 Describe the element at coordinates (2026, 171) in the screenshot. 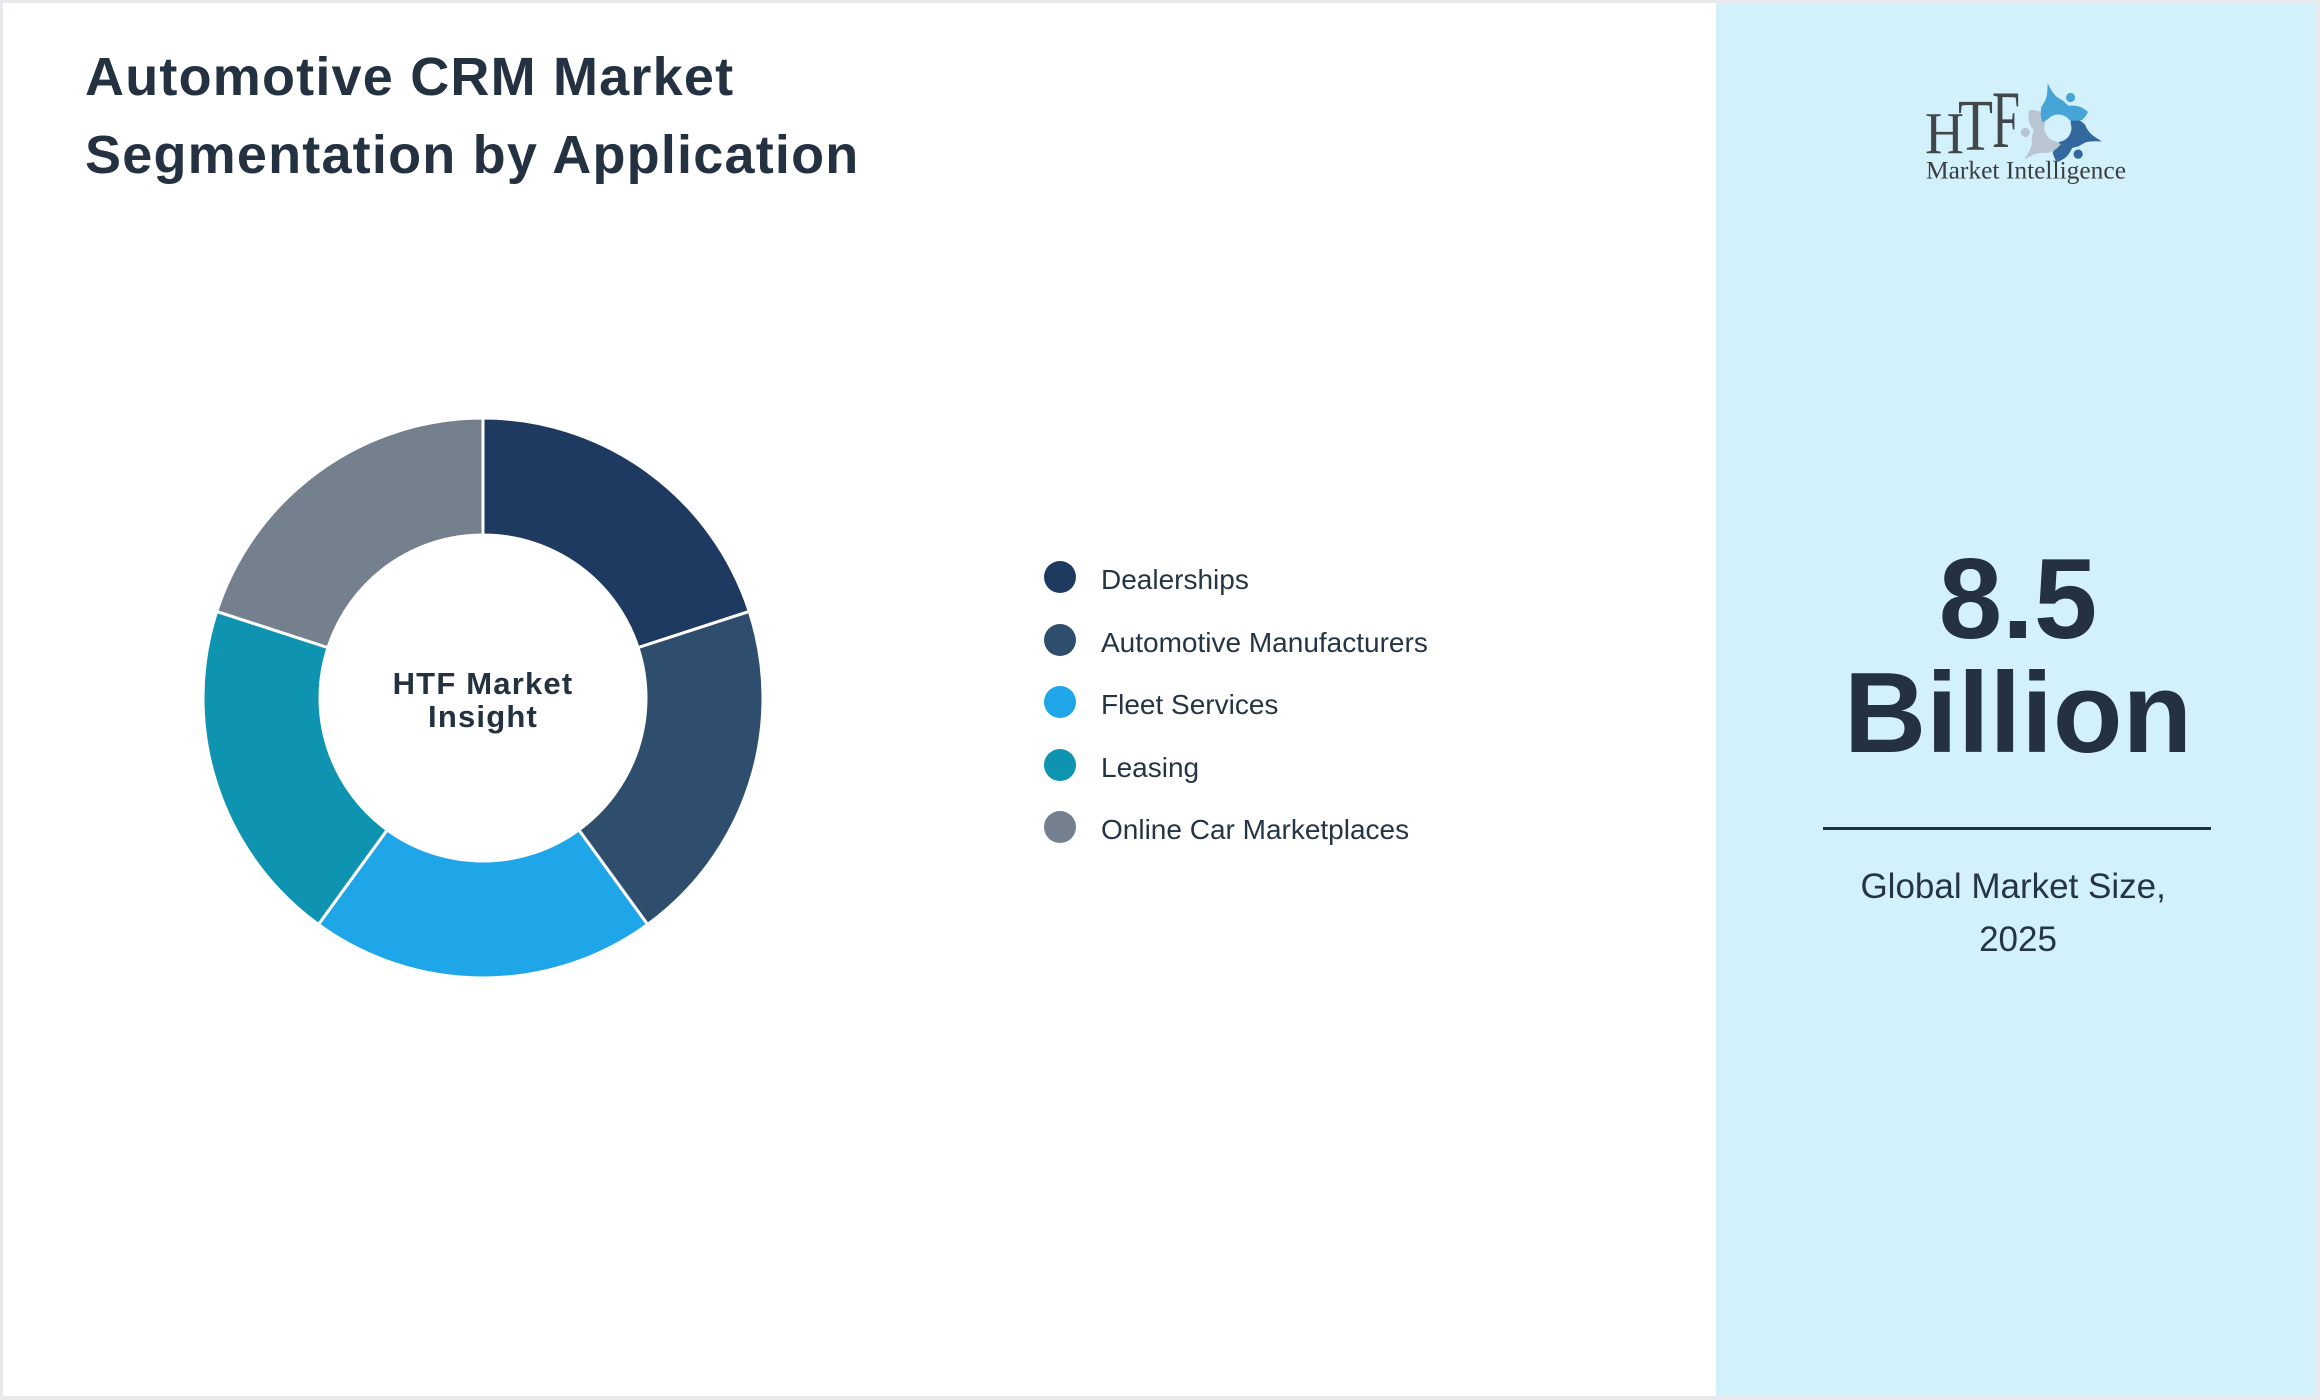

I see `svg-text: Market Intelligence` at that location.